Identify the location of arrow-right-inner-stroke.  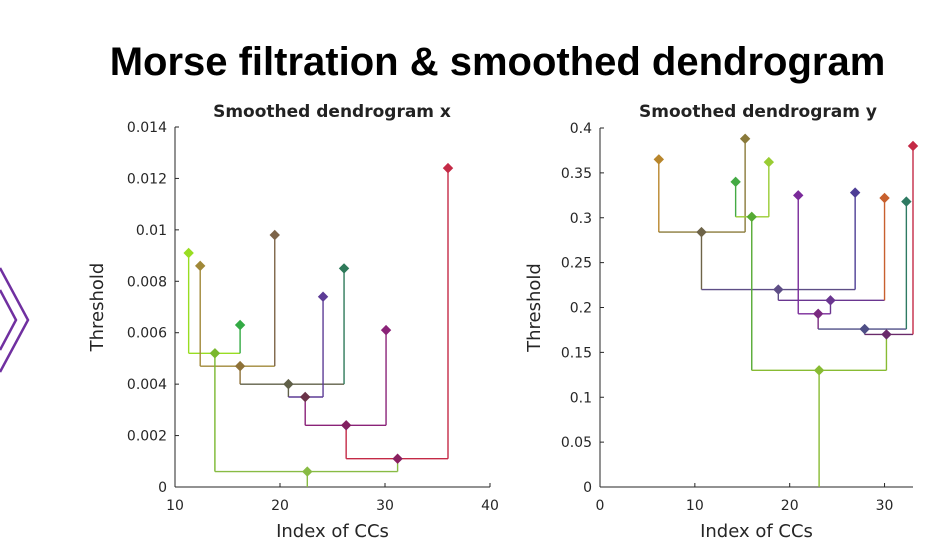
(9, 320).